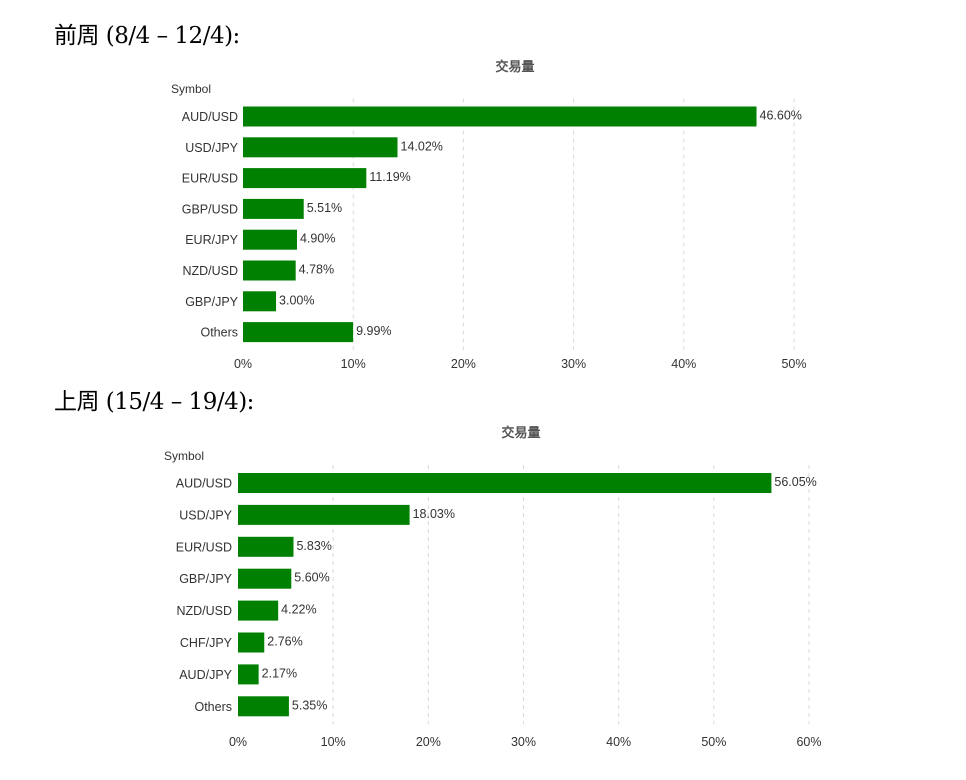 This screenshot has height=780, width=966. I want to click on category-label: GBP/USD, so click(210, 209).